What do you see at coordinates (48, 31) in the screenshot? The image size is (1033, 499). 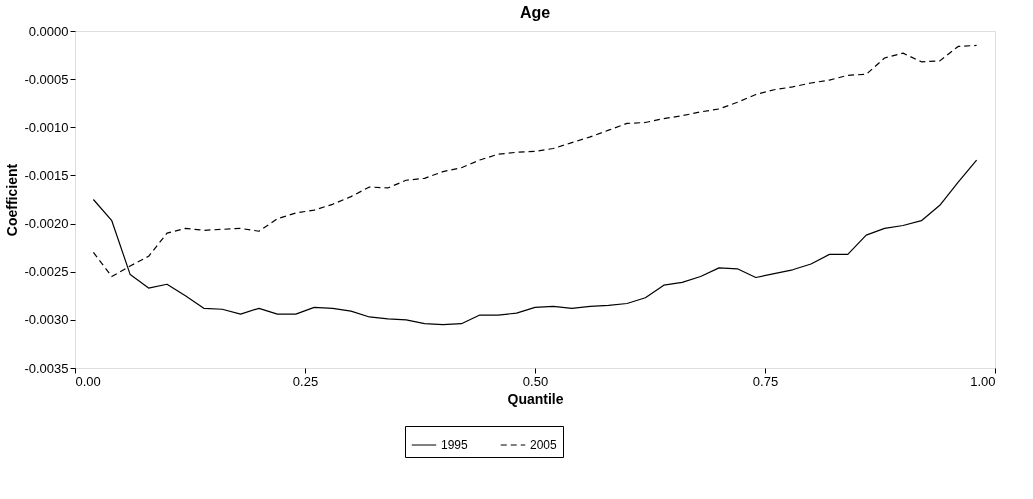 I see `y-tick-label: 0.0000` at bounding box center [48, 31].